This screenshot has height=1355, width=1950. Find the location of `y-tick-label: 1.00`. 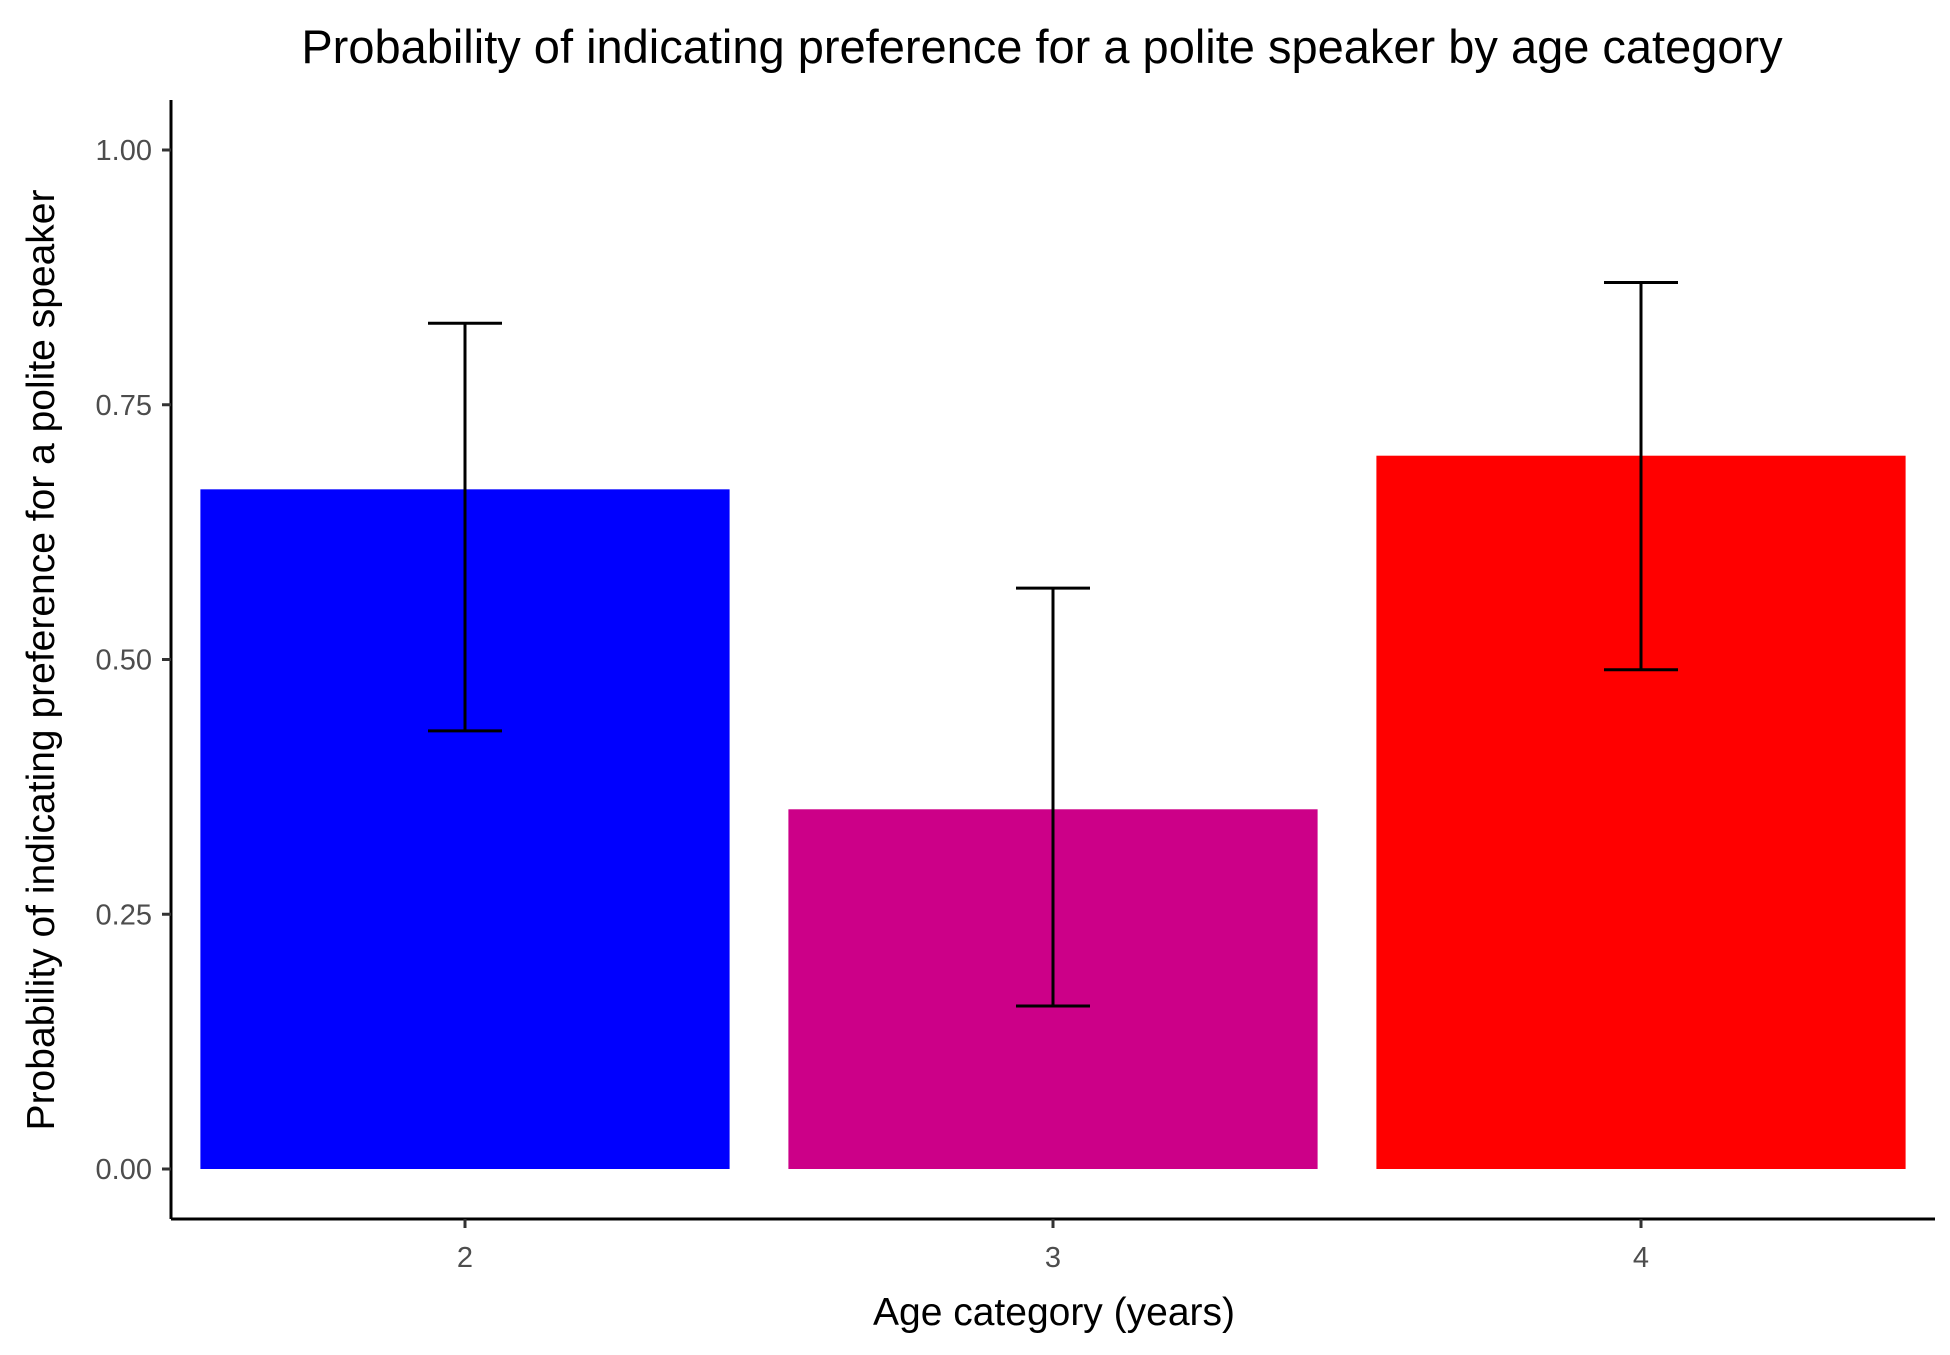

y-tick-label: 1.00 is located at coordinates (124, 151).